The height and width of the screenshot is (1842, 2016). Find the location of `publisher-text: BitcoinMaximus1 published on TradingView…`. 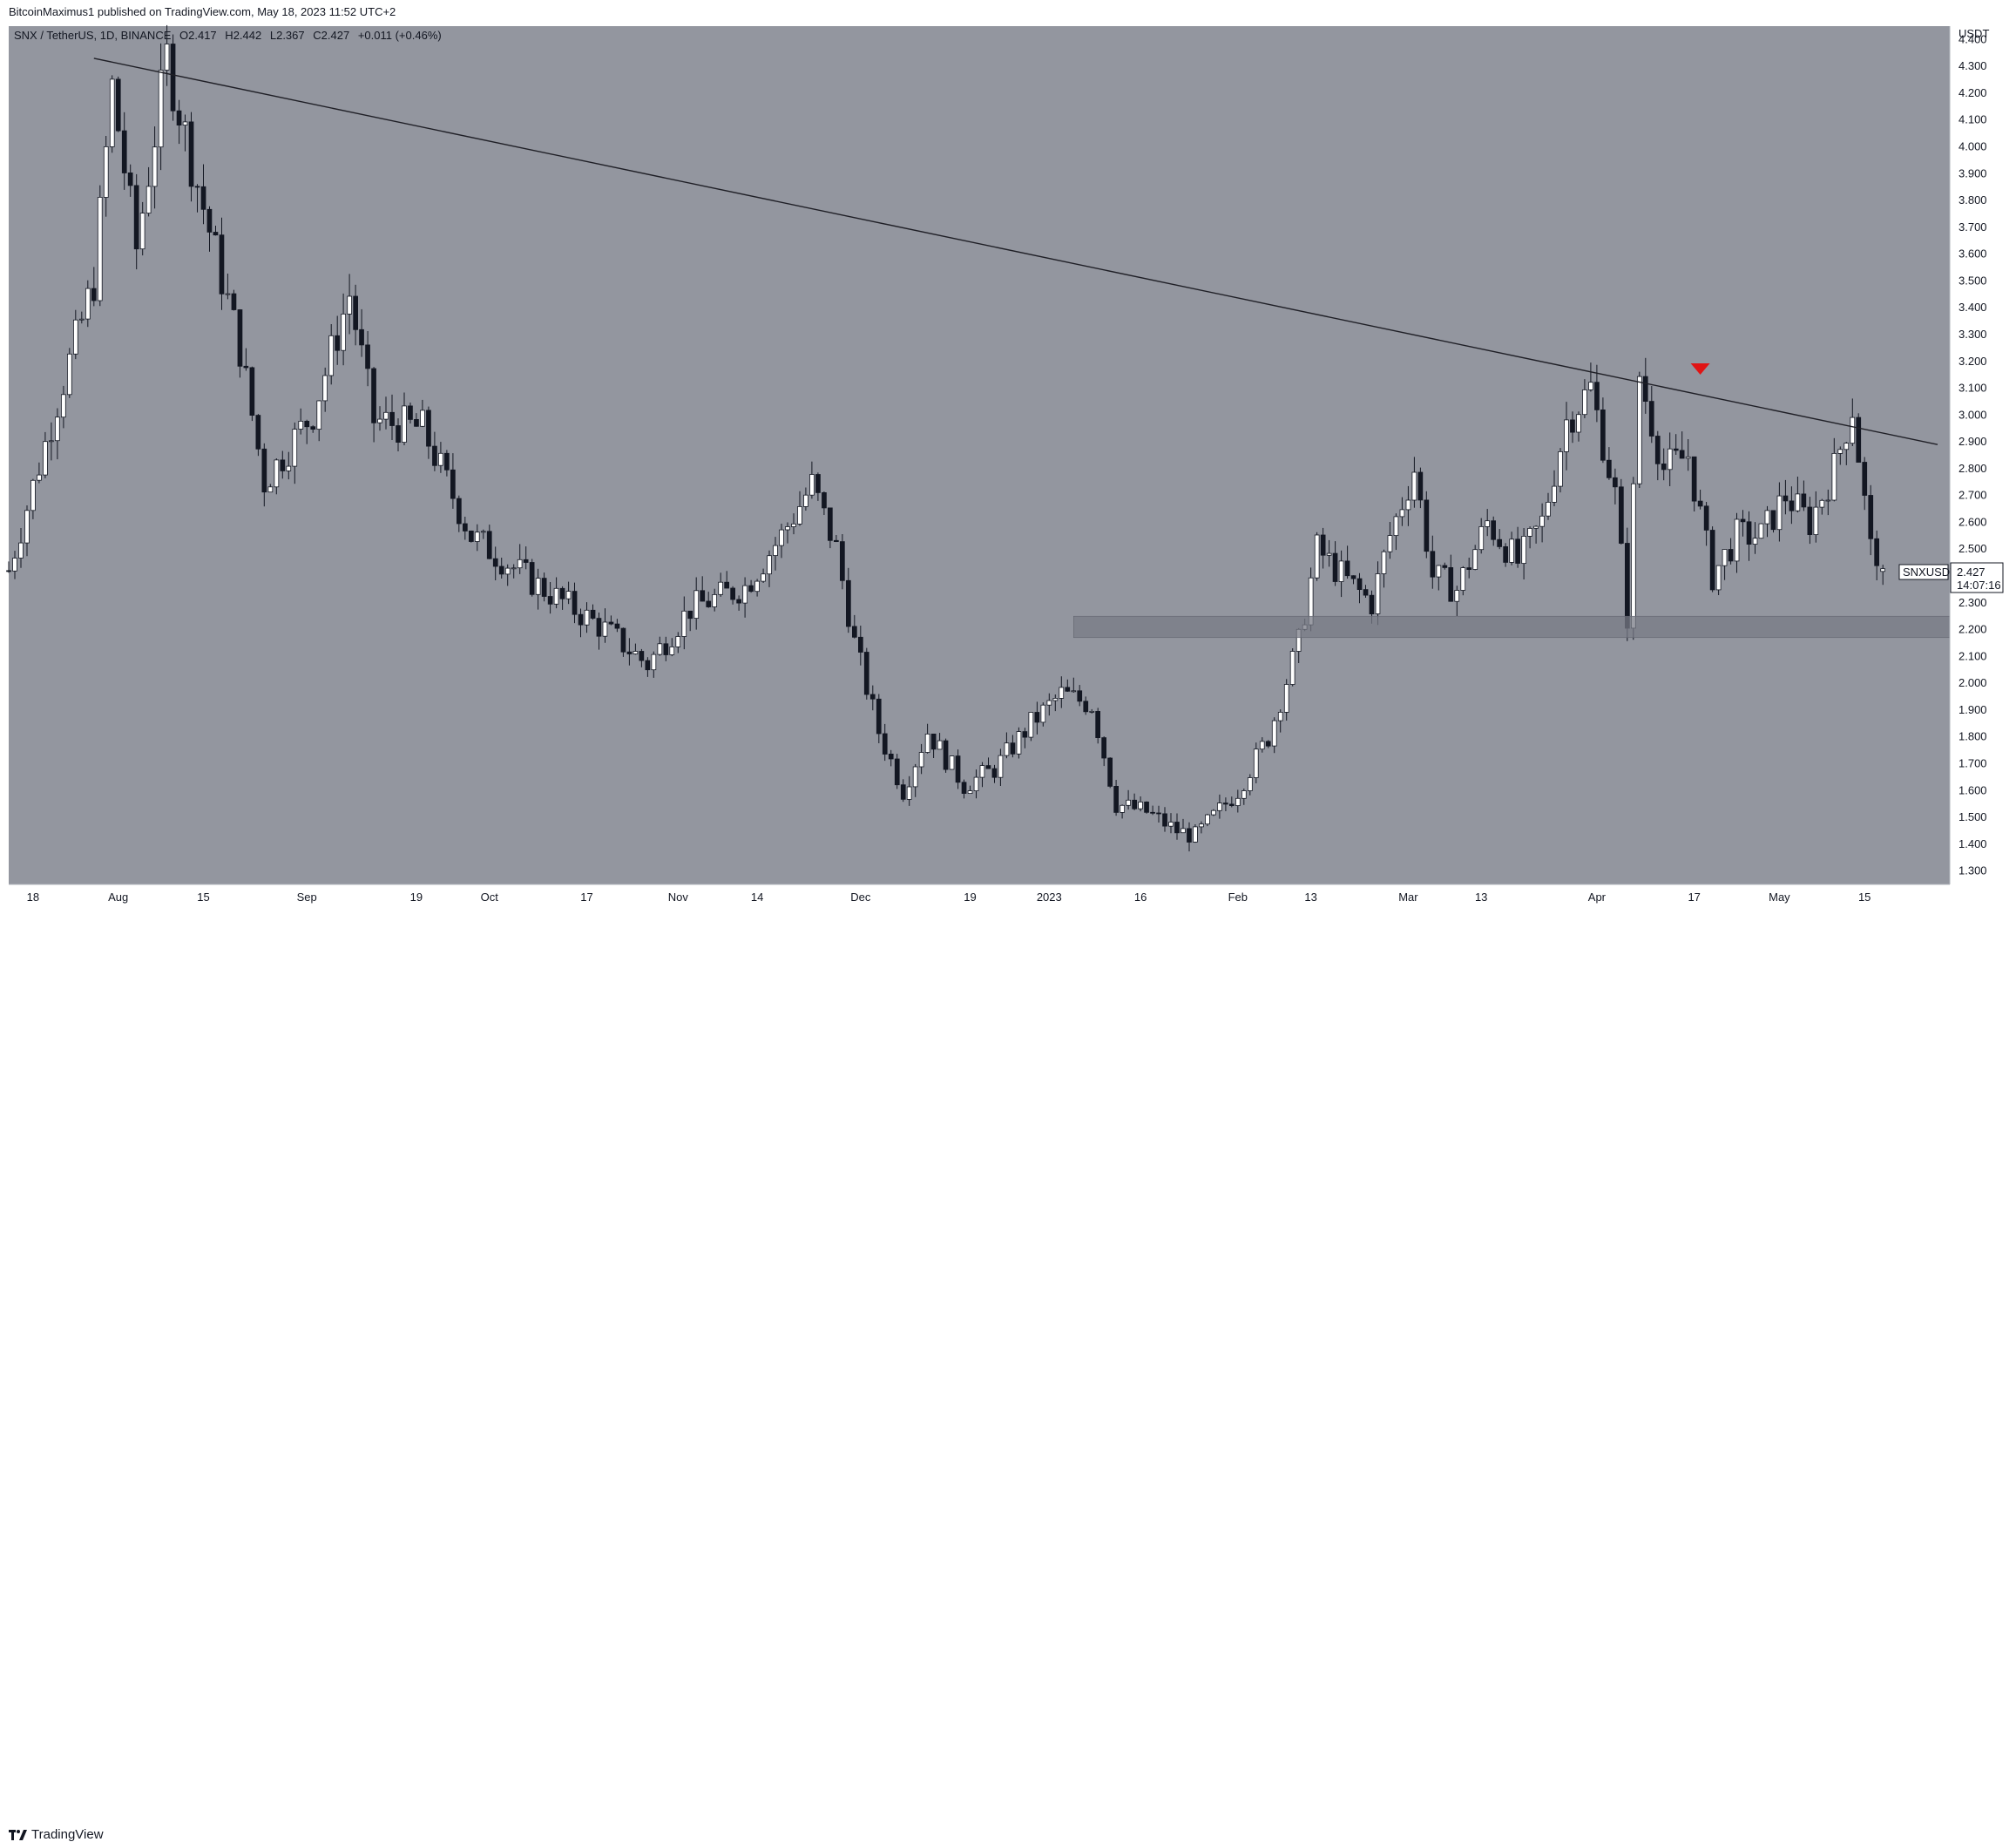

publisher-text: BitcoinMaximus1 published on TradingView… is located at coordinates (202, 11).